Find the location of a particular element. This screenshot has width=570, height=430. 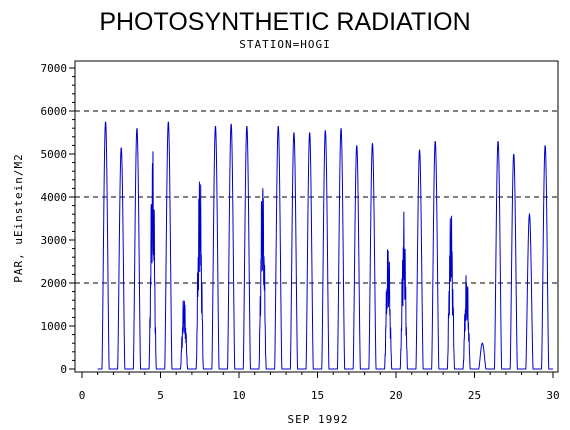

y-axis-label: PAR, uEinstein/M2 is located at coordinates (18, 218).